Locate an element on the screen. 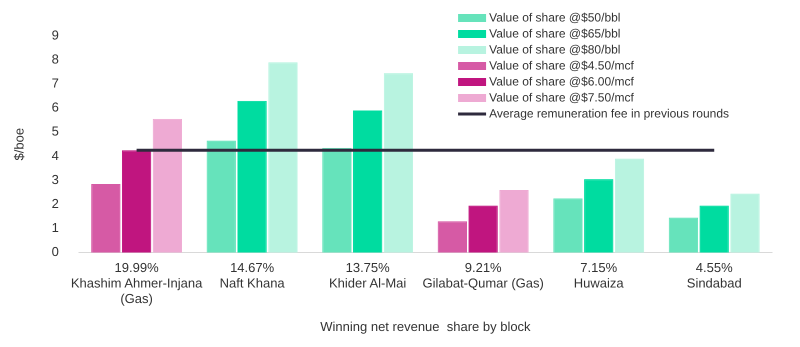  x-tick-label: 13.75% Khider Al-Mai is located at coordinates (367, 275).